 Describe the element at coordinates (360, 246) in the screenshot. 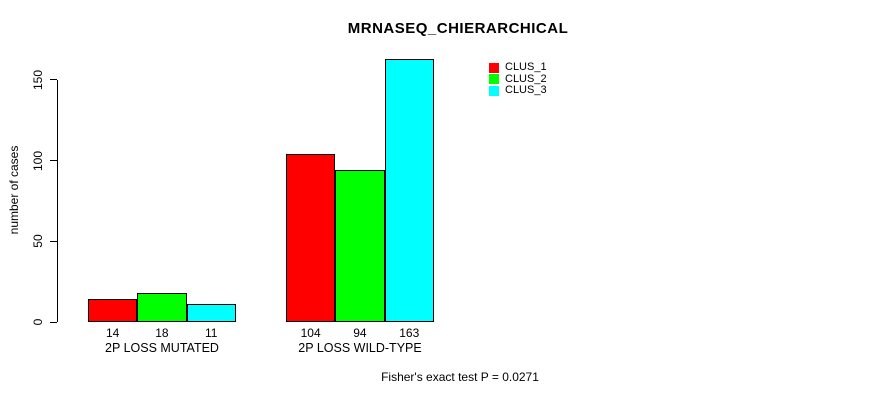

I see `bar-clus_2-group2` at that location.